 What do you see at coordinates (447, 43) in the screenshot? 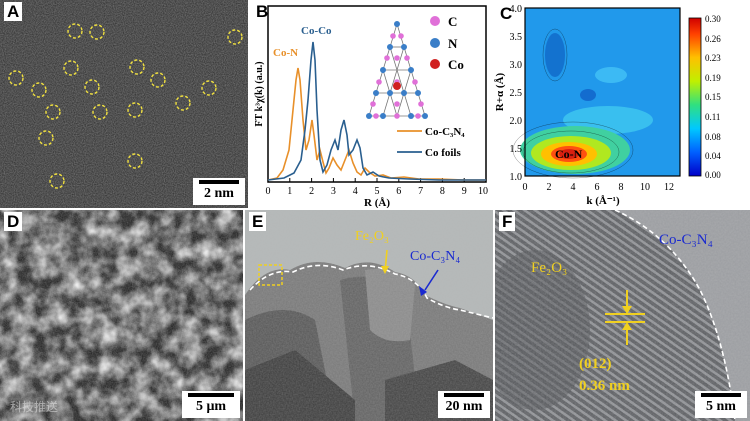
I see `b-atom-legend: C N Co` at bounding box center [447, 43].